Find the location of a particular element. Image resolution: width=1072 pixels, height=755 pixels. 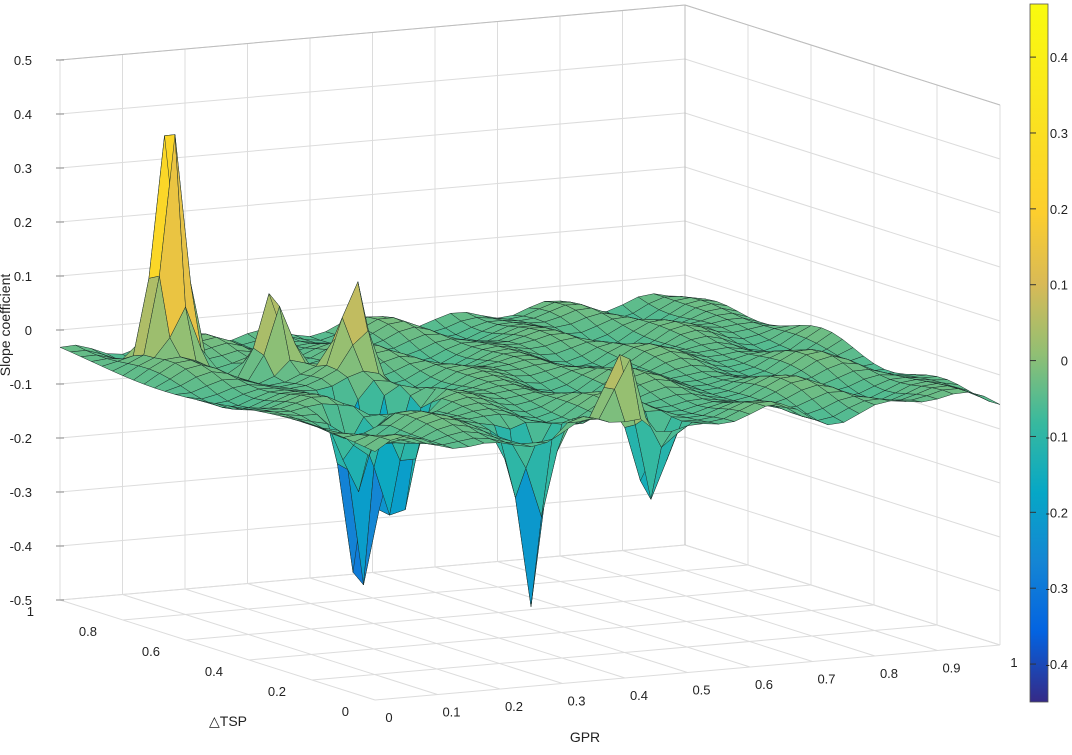

x-tick-label: 0.1 is located at coordinates (451, 712).